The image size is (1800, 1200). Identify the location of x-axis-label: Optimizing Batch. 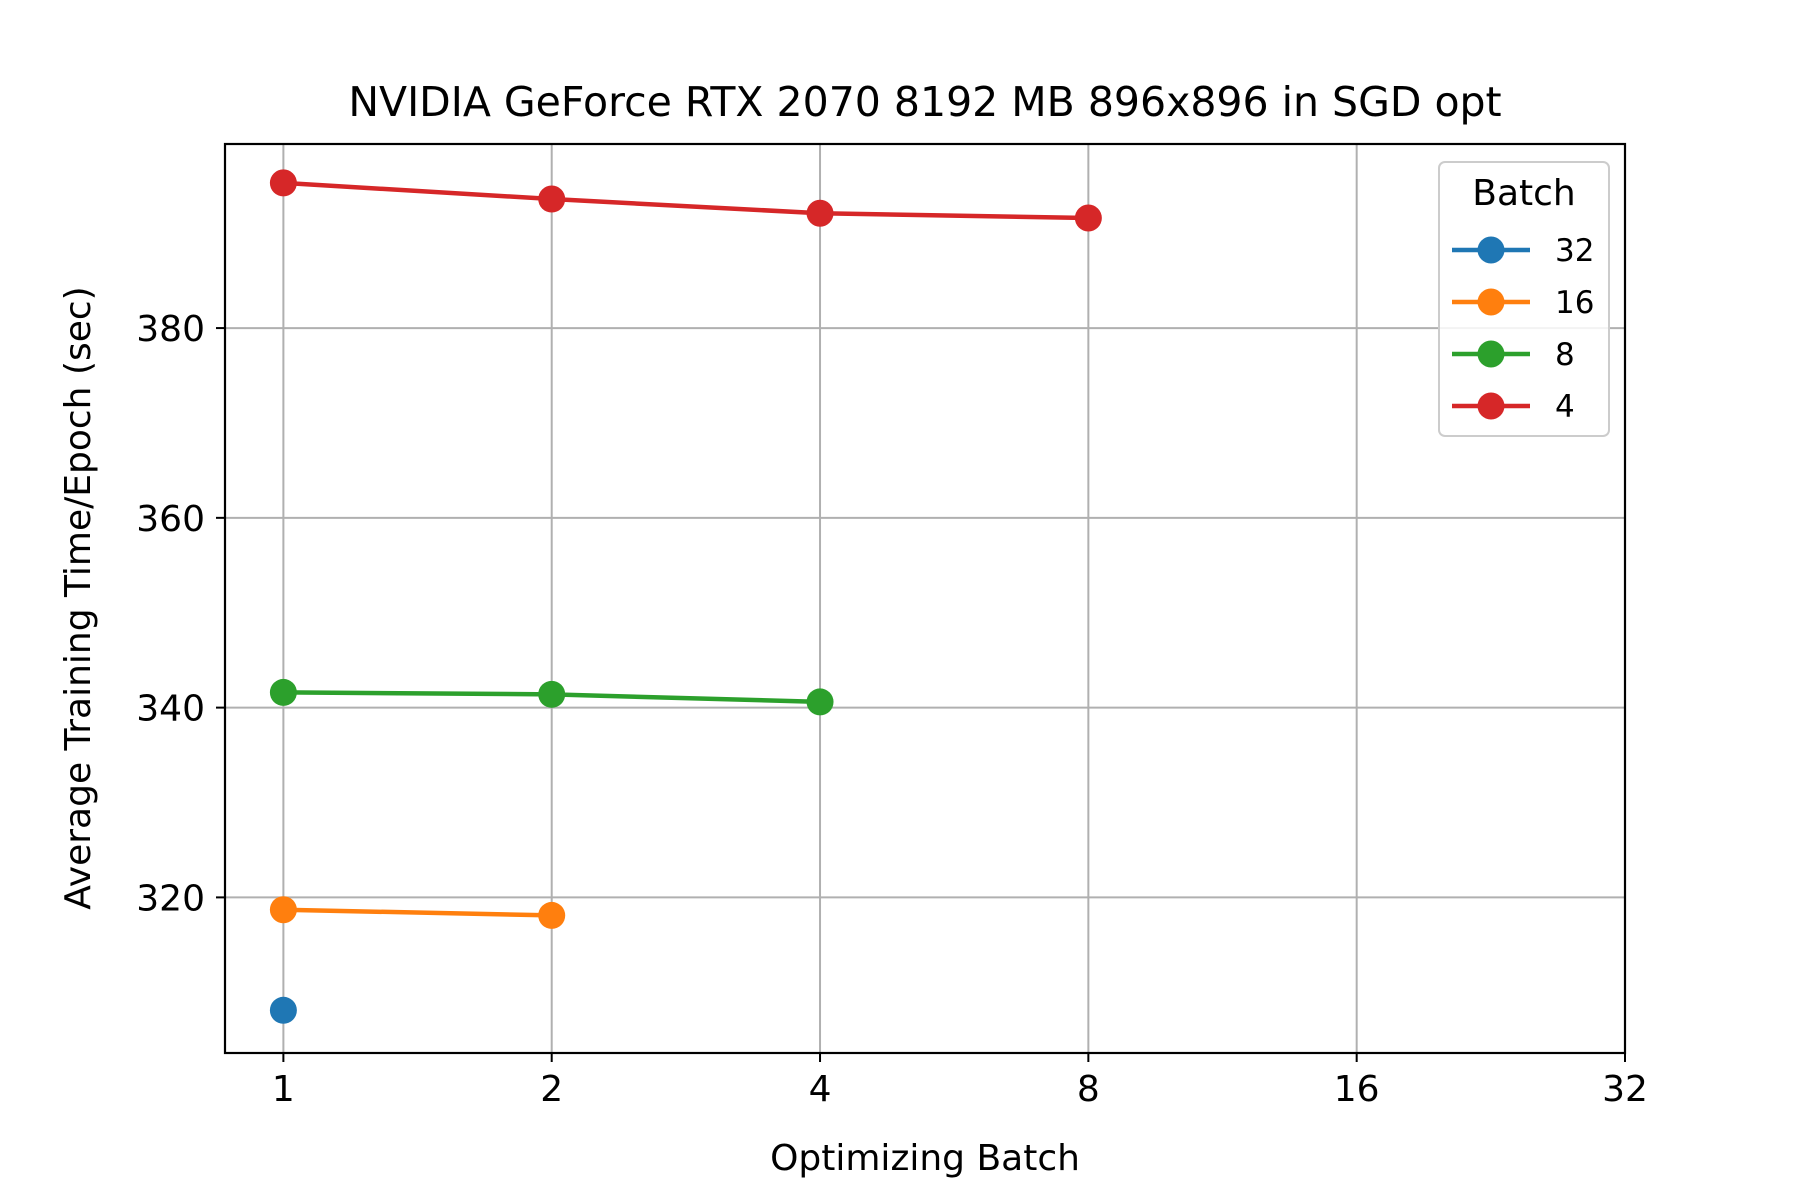
(925, 1158).